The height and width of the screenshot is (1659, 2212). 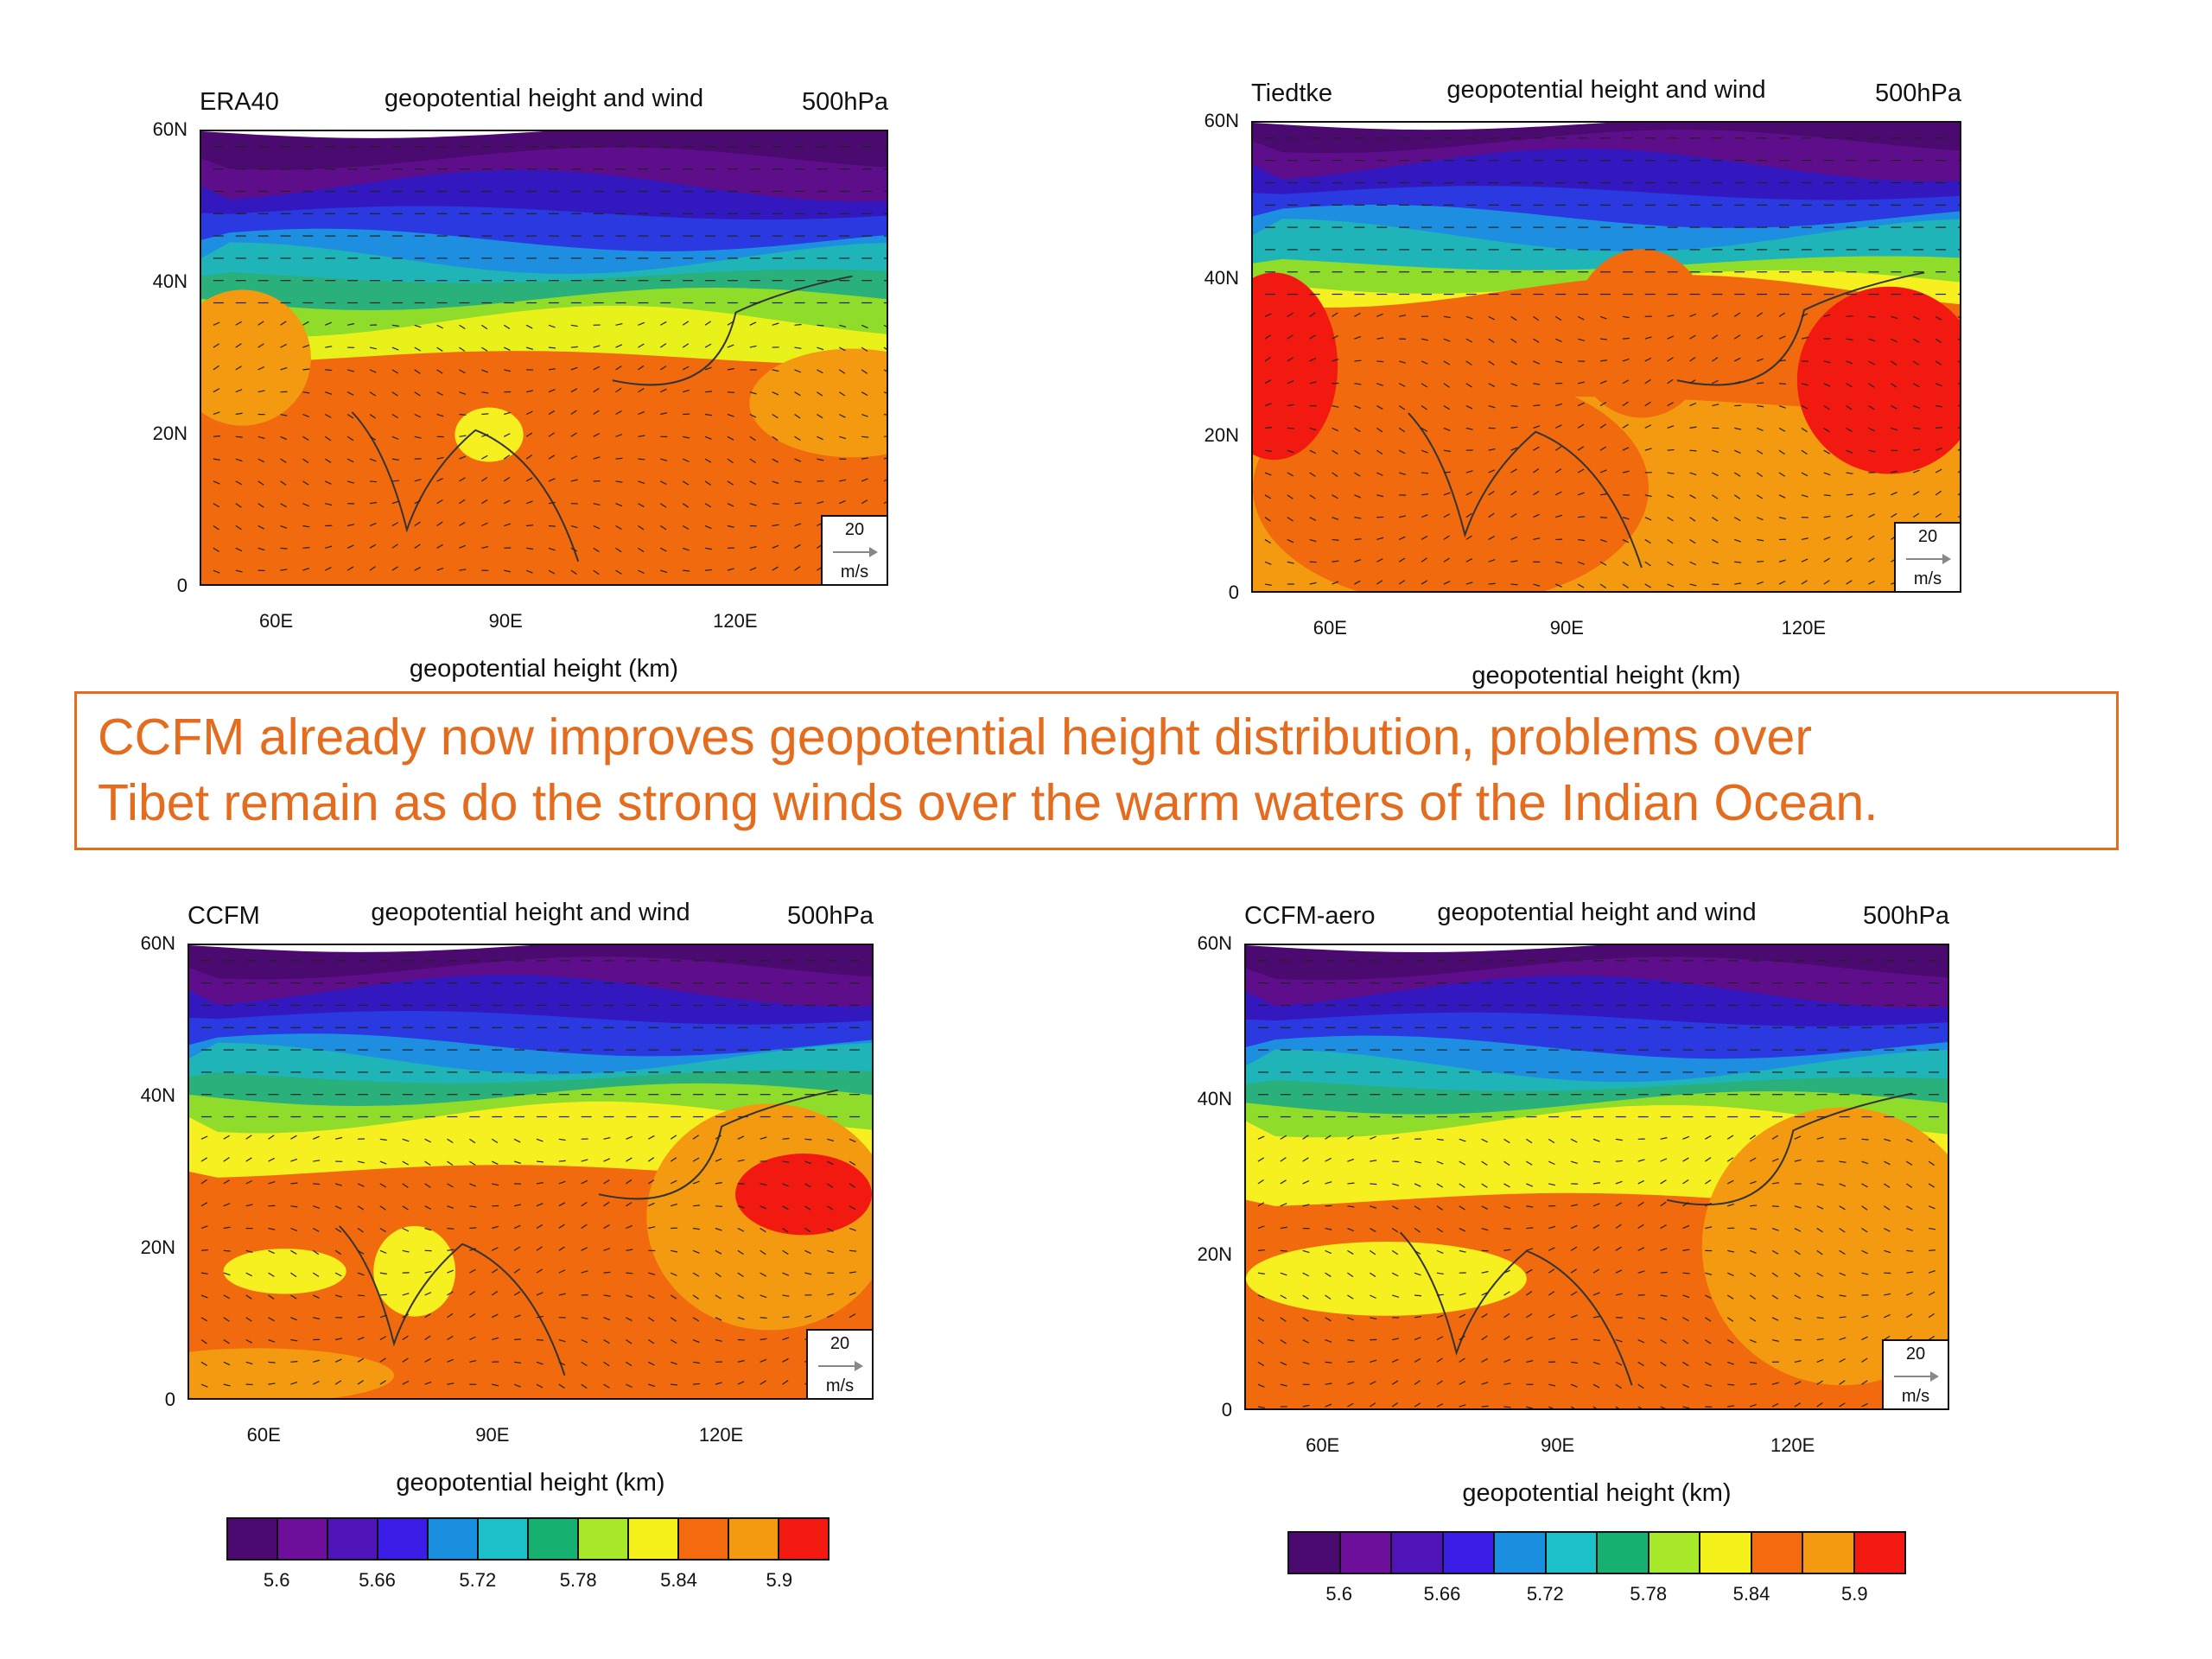 I want to click on colorbar-right, so click(x=1596, y=1552).